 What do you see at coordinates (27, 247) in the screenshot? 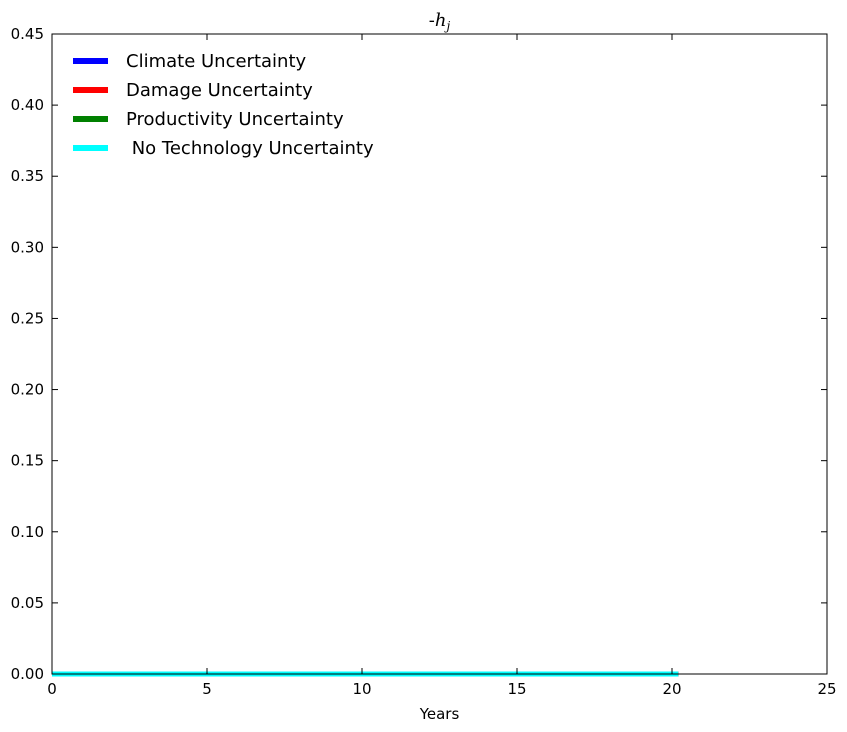
I see `y-tick-label: 0.30` at bounding box center [27, 247].